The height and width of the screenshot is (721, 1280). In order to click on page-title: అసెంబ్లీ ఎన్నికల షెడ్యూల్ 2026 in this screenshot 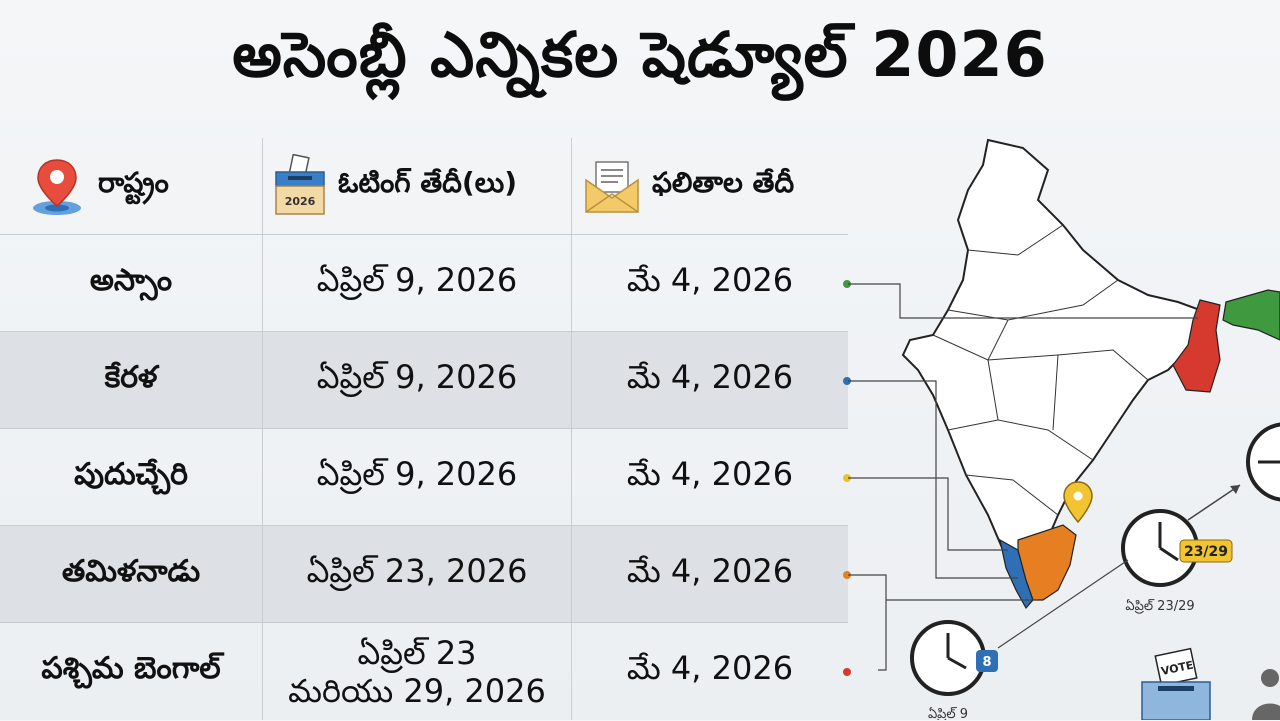, I will do `click(640, 54)`.